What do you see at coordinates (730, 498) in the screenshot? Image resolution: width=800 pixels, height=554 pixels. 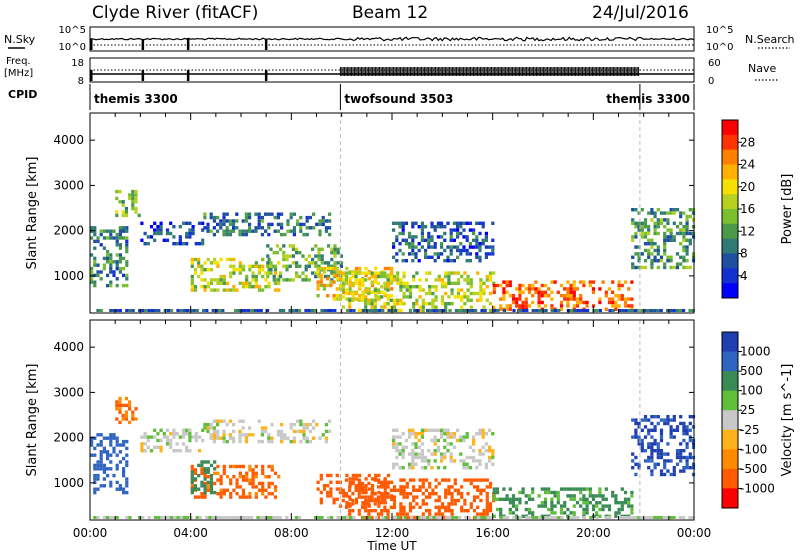 I see `colorbar-swatch` at bounding box center [730, 498].